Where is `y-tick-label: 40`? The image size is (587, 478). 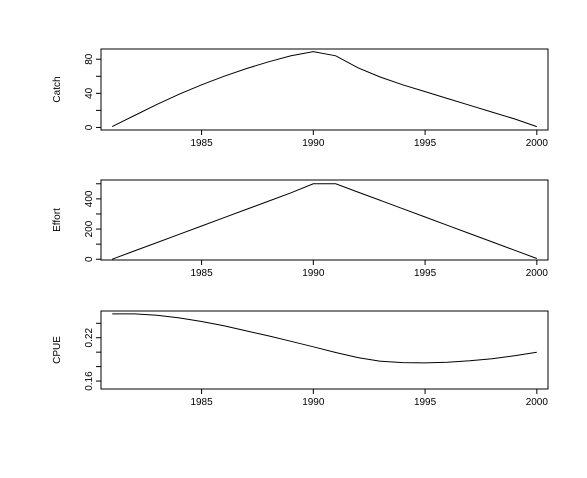
y-tick-label: 40 is located at coordinates (89, 93).